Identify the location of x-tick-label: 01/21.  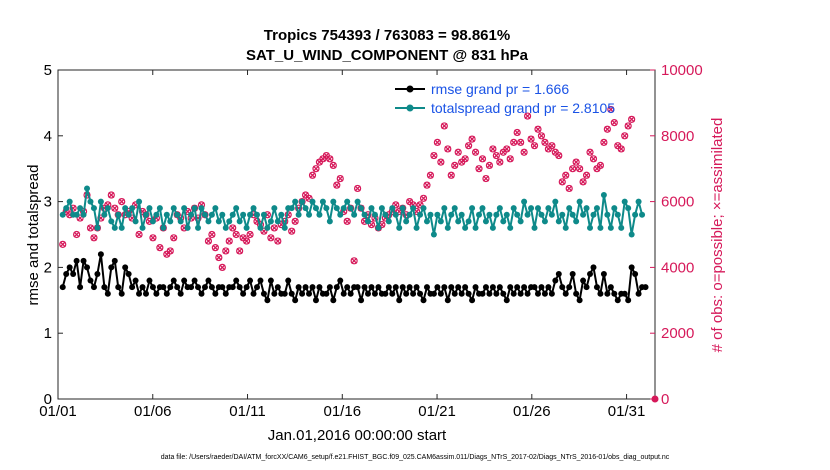
(437, 411).